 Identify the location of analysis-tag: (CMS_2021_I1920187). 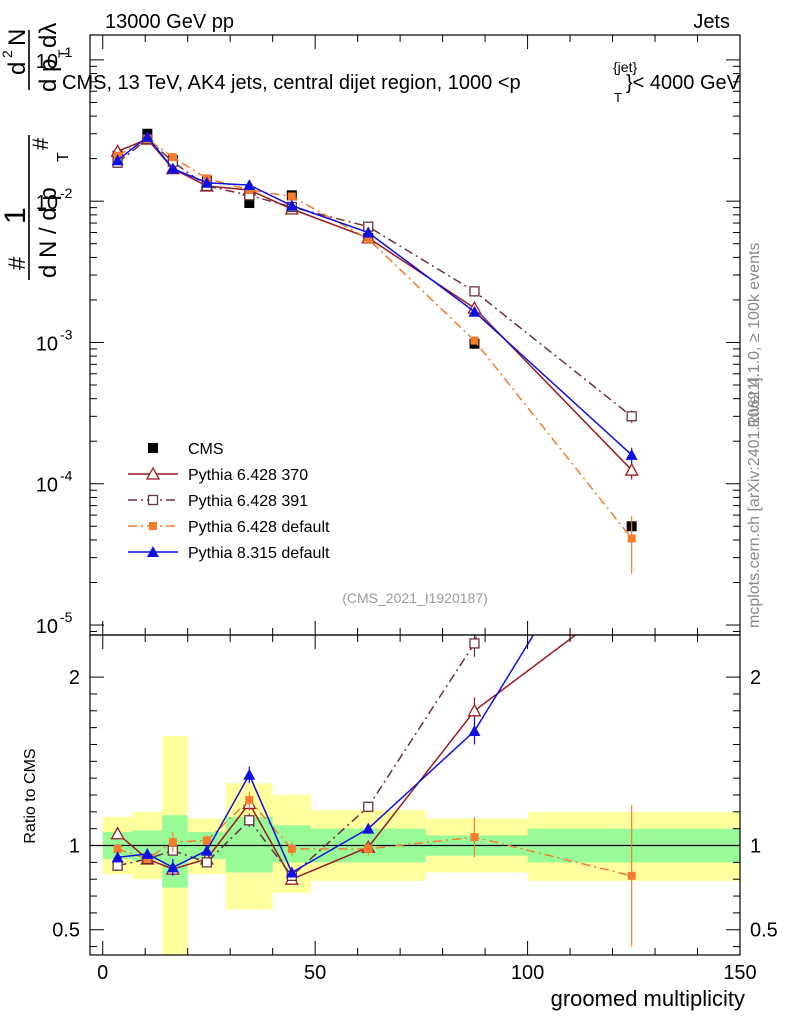
(415, 598).